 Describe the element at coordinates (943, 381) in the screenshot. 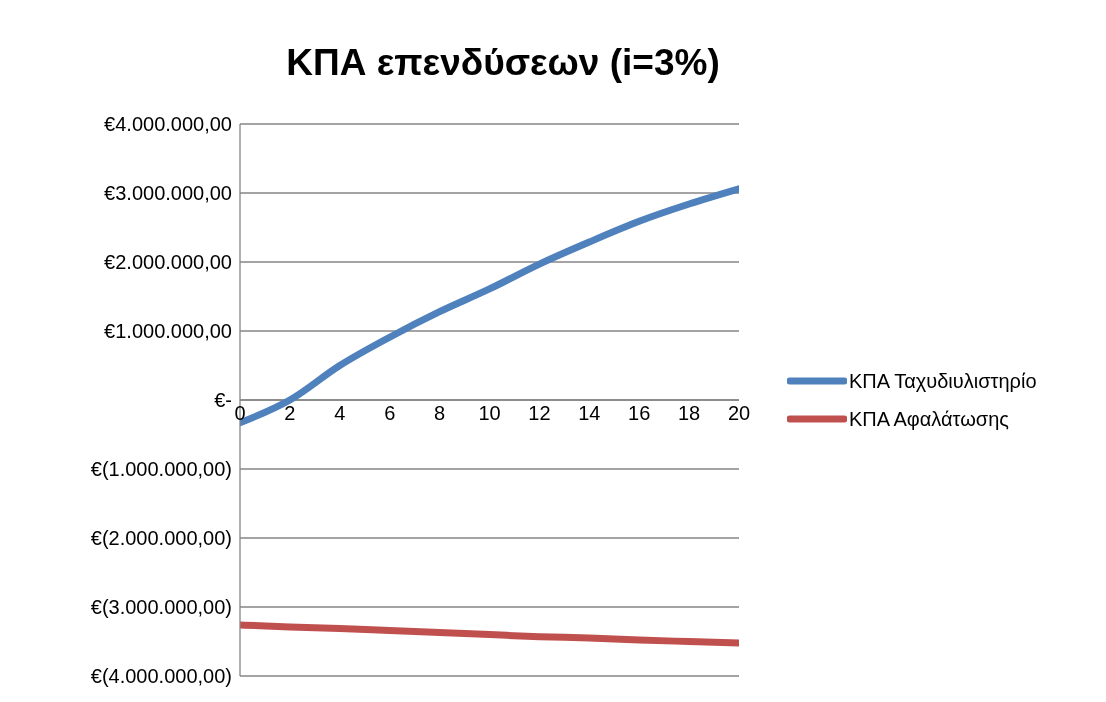

I see `legend-label: ΚΠΑ Ταχυδιυλιστηρίο` at that location.